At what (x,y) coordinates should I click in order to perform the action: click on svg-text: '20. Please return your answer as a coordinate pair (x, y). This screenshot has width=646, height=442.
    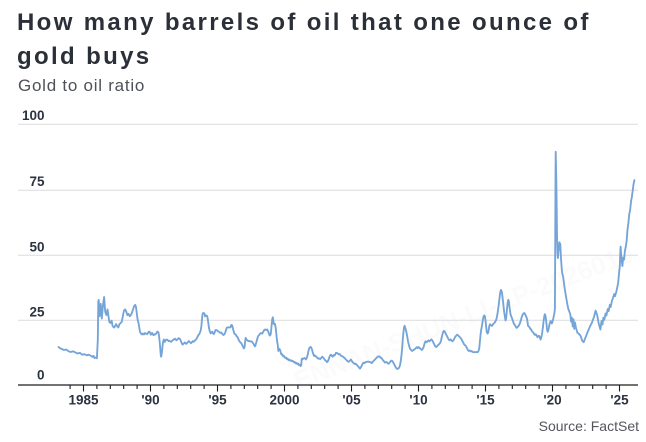
    Looking at the image, I should click on (552, 400).